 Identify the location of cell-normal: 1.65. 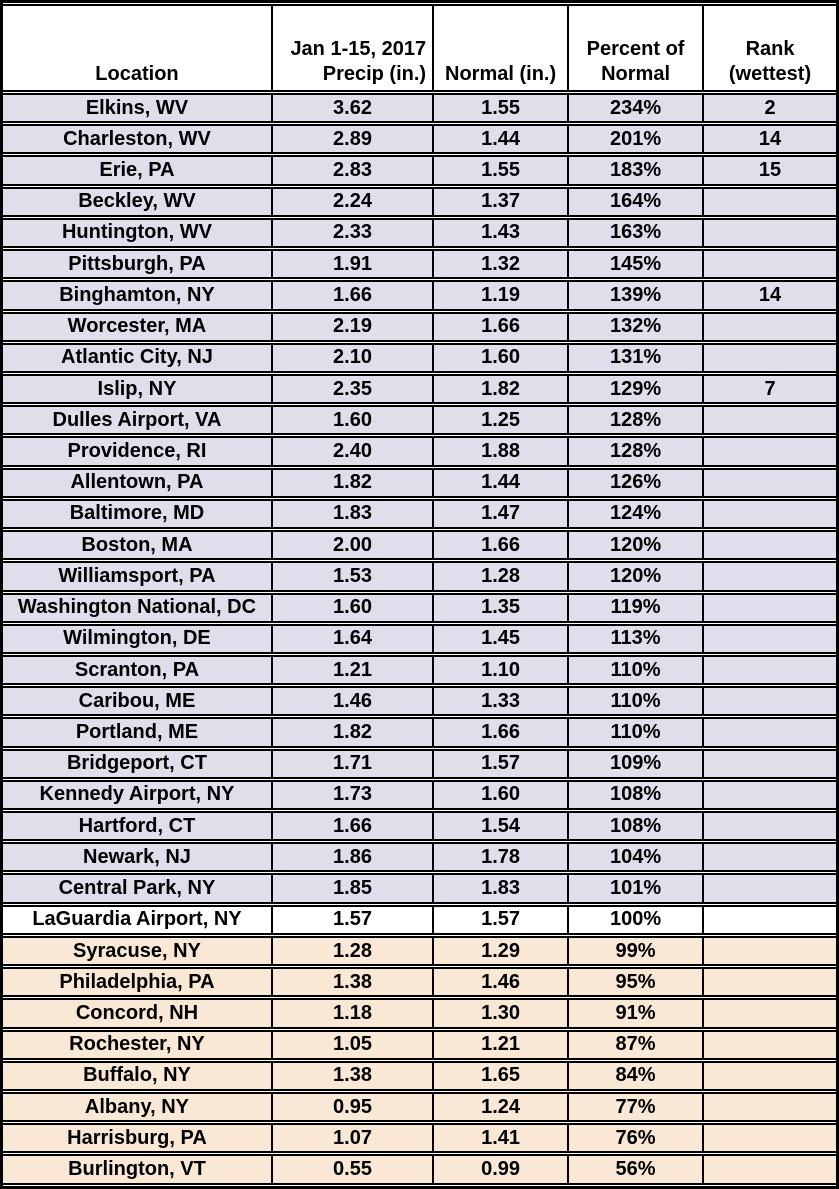
(502, 1075).